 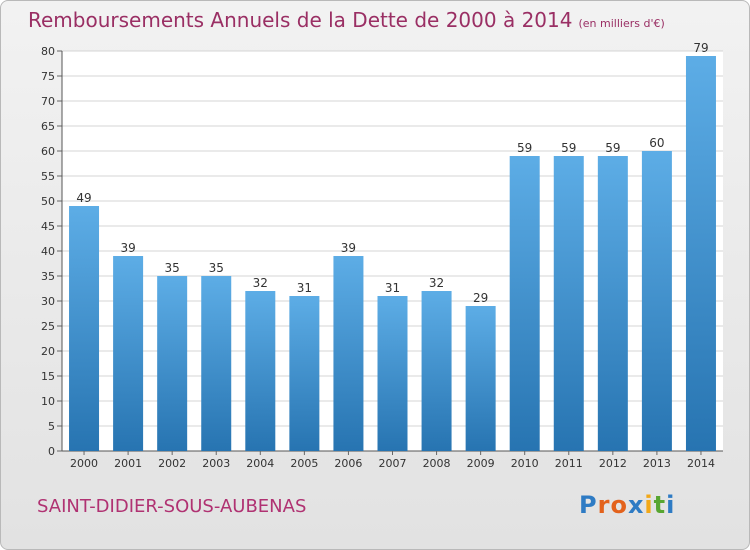 What do you see at coordinates (51, 426) in the screenshot?
I see `y-tick-label: 5` at bounding box center [51, 426].